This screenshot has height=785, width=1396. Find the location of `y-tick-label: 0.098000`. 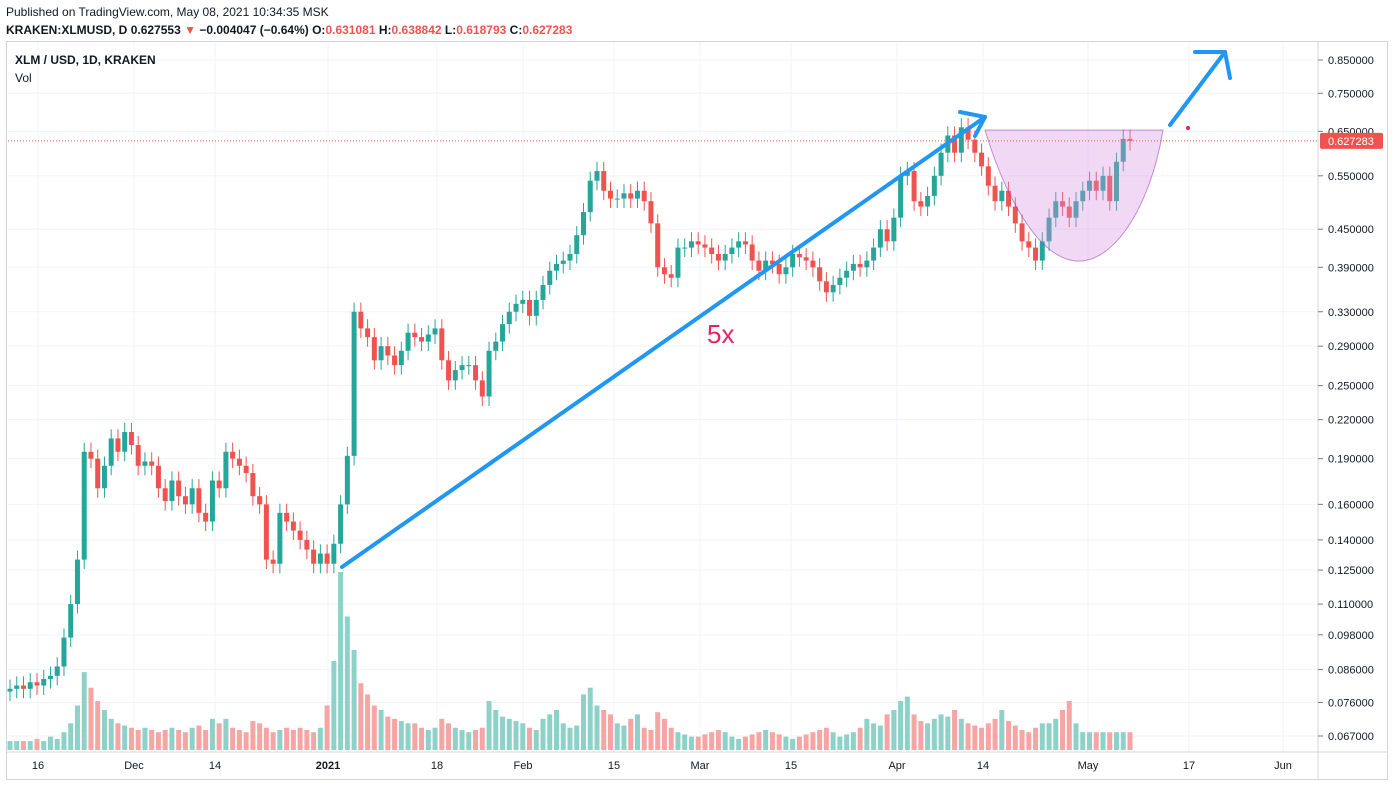

y-tick-label: 0.098000 is located at coordinates (1351, 636).